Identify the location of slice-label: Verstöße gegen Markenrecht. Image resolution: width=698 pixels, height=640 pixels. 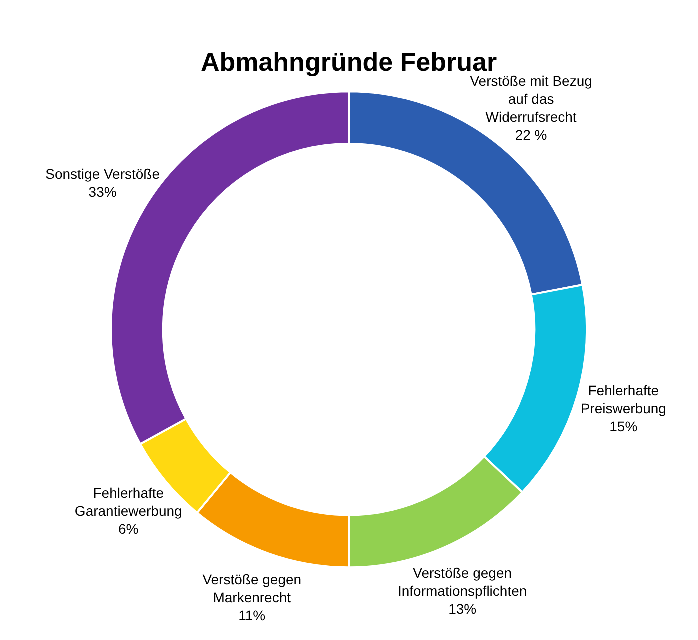
(252, 589).